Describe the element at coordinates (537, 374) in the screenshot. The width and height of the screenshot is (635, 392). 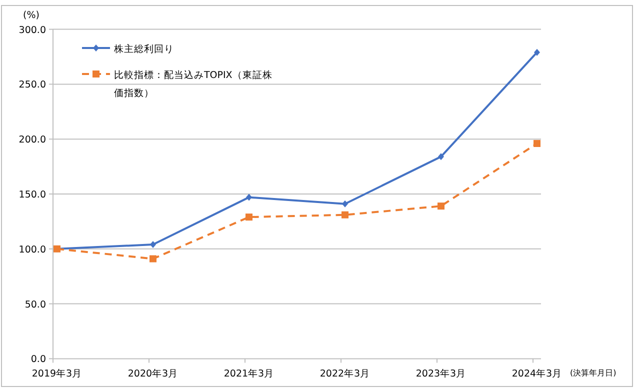
I see `x-tick-label: 2024年3月` at that location.